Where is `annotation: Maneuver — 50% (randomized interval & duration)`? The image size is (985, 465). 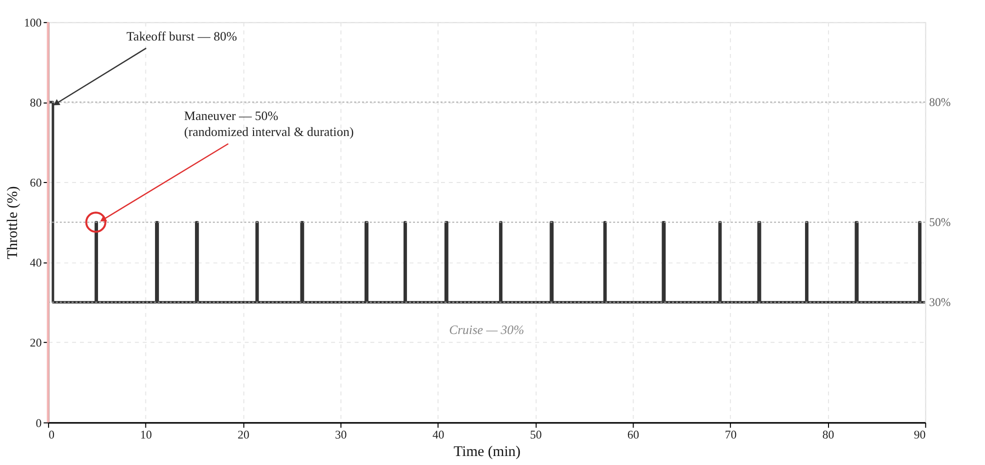 annotation: Maneuver — 50% (randomized interval & duration) is located at coordinates (269, 124).